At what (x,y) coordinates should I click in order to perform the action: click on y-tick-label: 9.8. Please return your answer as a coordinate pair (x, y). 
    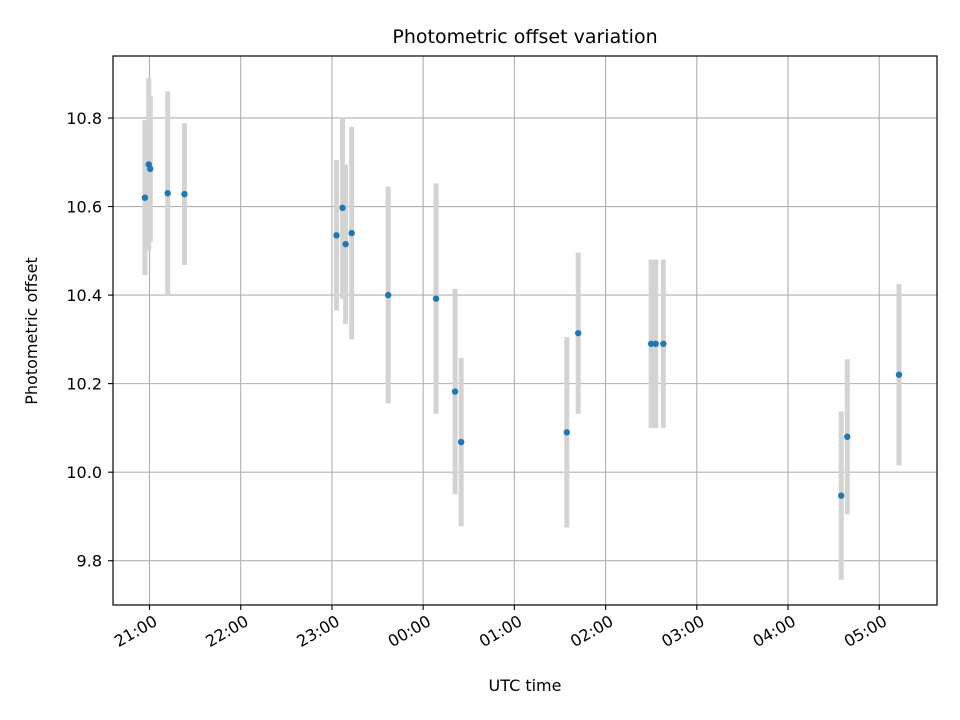
    Looking at the image, I should click on (89, 561).